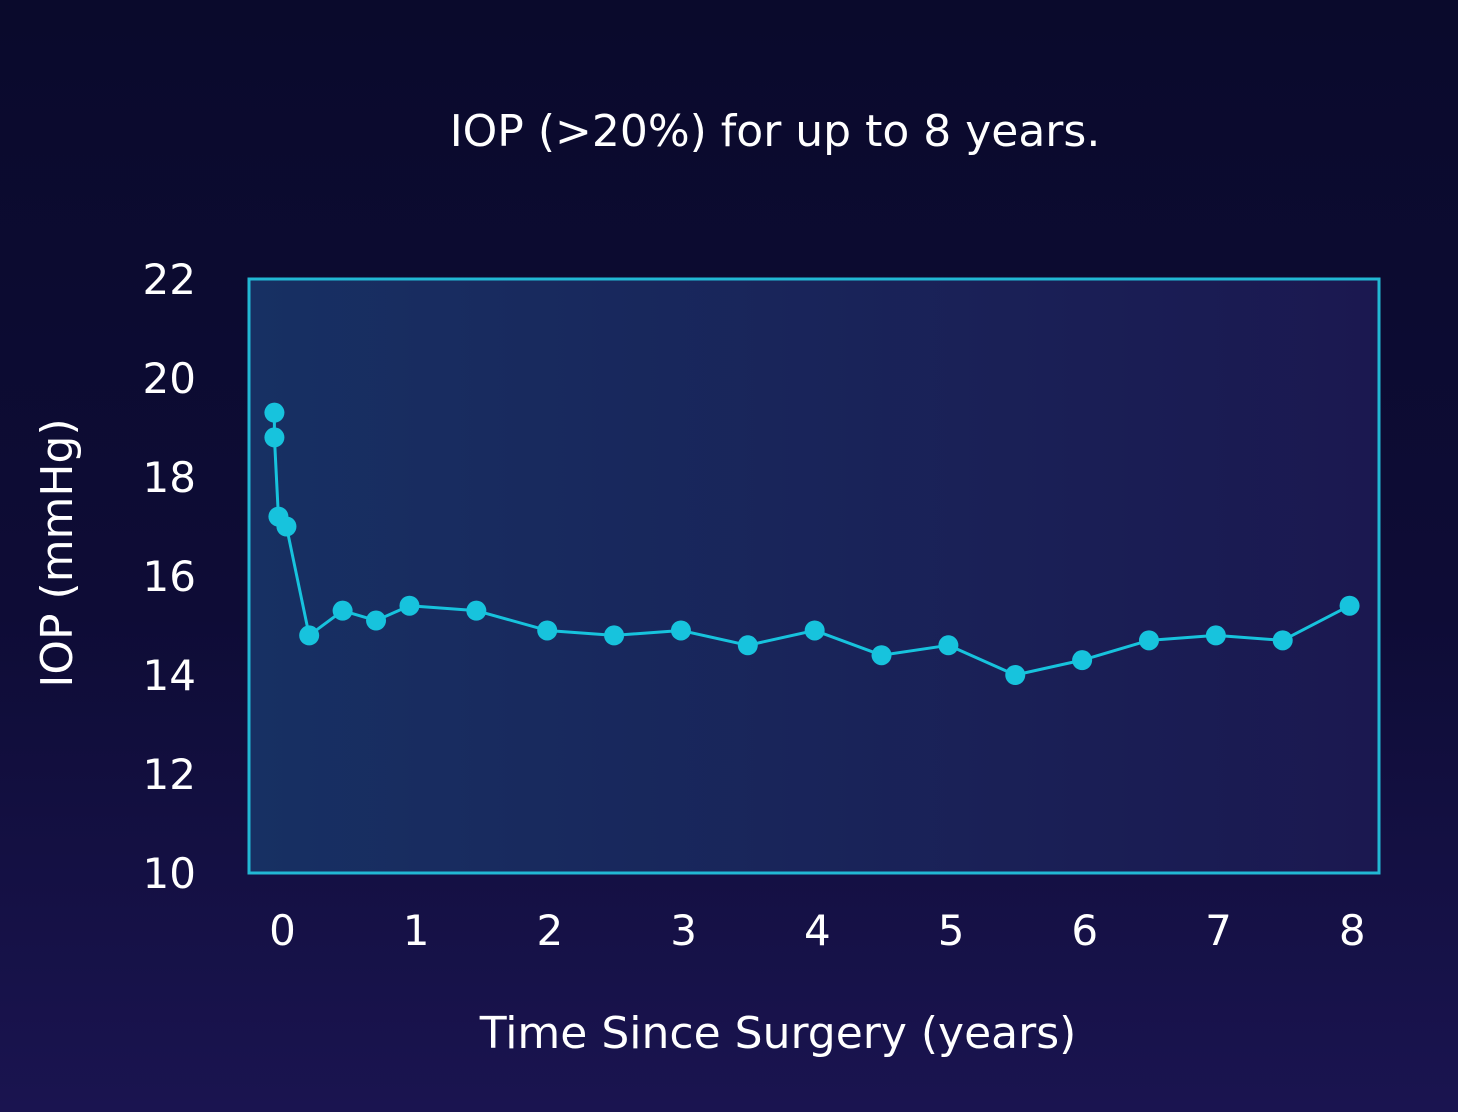 Image resolution: width=1458 pixels, height=1112 pixels. Describe the element at coordinates (169, 774) in the screenshot. I see `y-tick-label: 12` at that location.